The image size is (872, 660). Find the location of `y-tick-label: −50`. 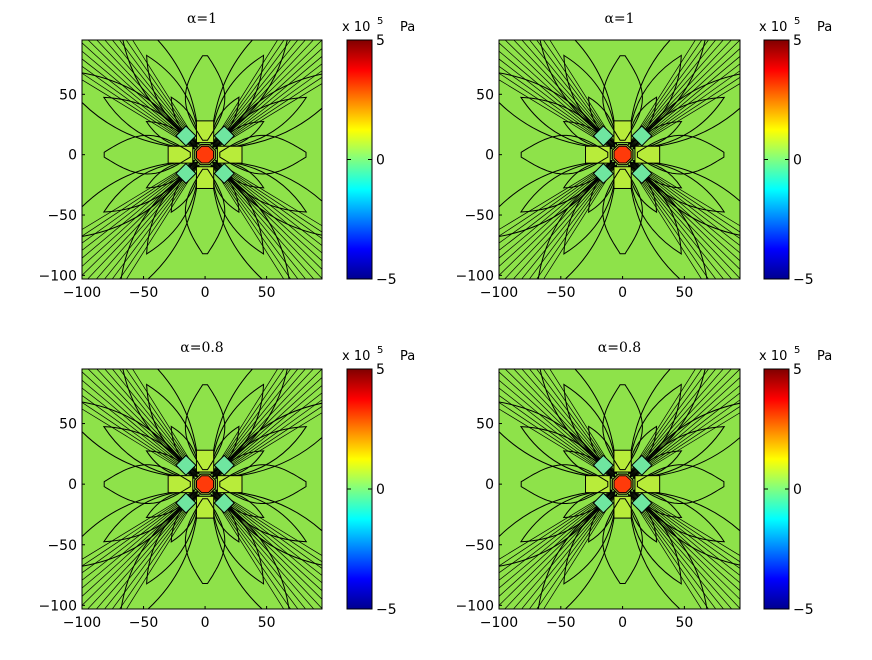

y-tick-label: −50 is located at coordinates (479, 216).